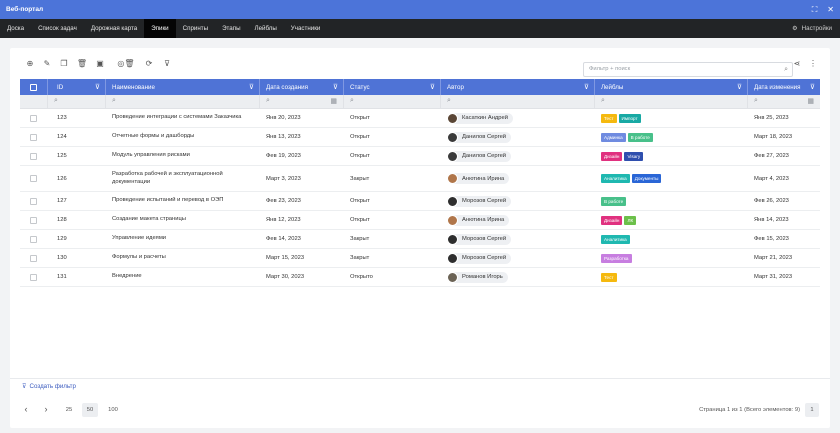 The height and width of the screenshot is (433, 840). Describe the element at coordinates (305, 28) in the screenshot. I see `tab-members: Участники` at that location.